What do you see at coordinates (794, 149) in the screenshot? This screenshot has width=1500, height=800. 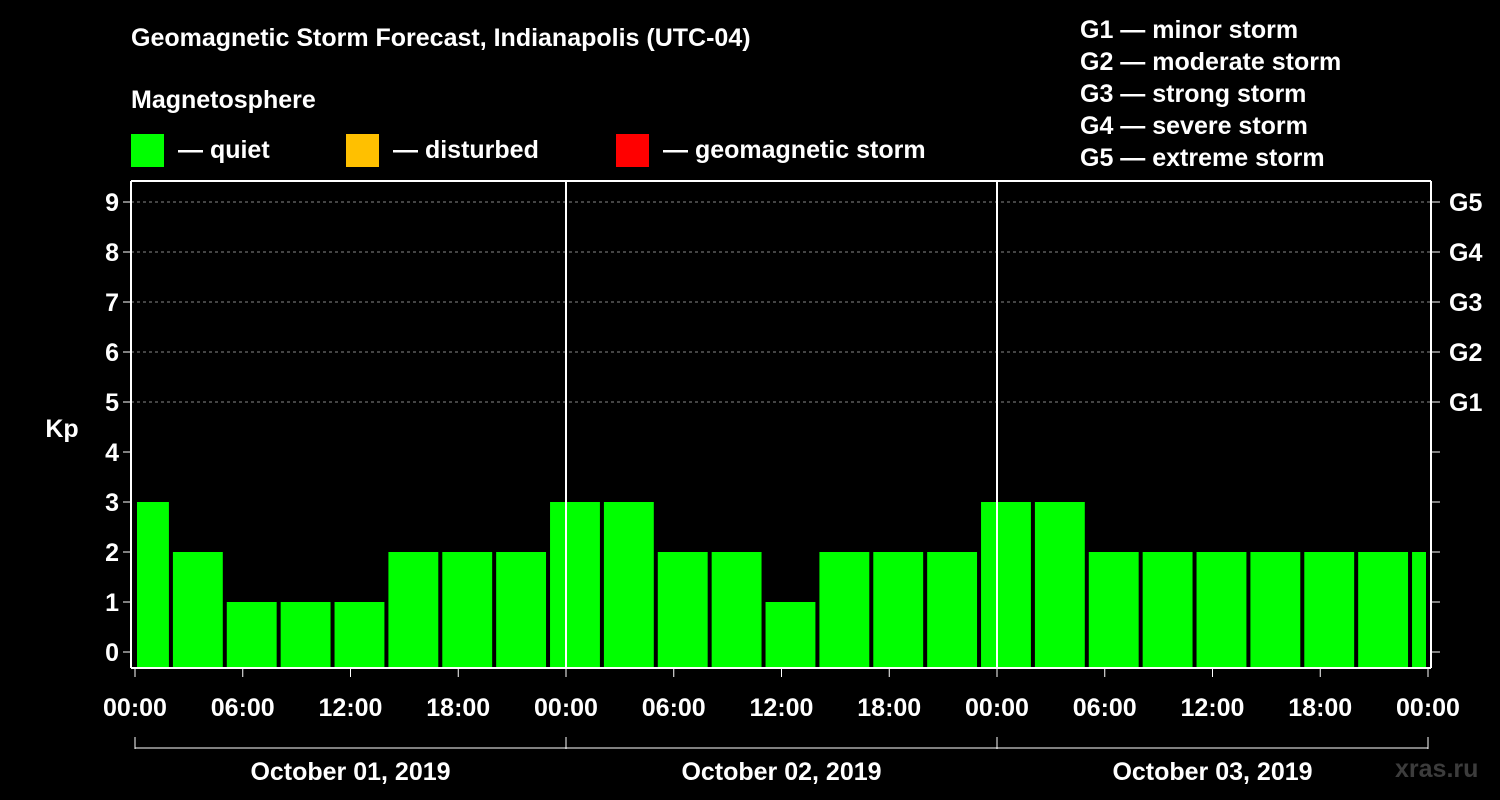 I see `legend-storm-label: — geomagnetic storm` at bounding box center [794, 149].